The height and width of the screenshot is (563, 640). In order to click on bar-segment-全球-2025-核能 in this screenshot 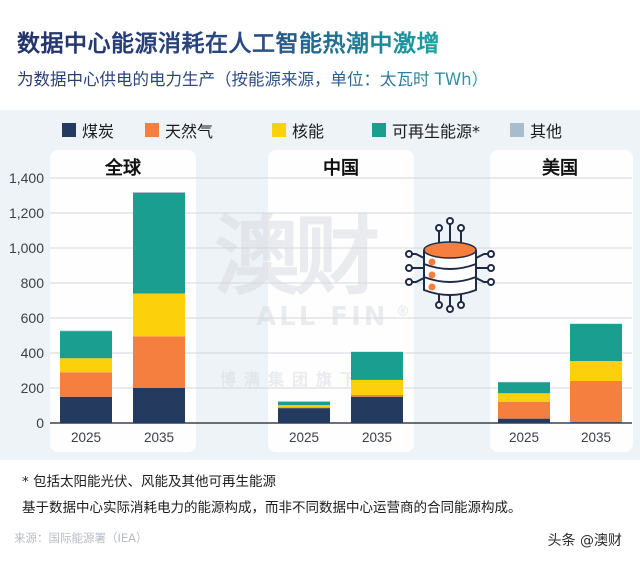, I will do `click(86, 365)`.